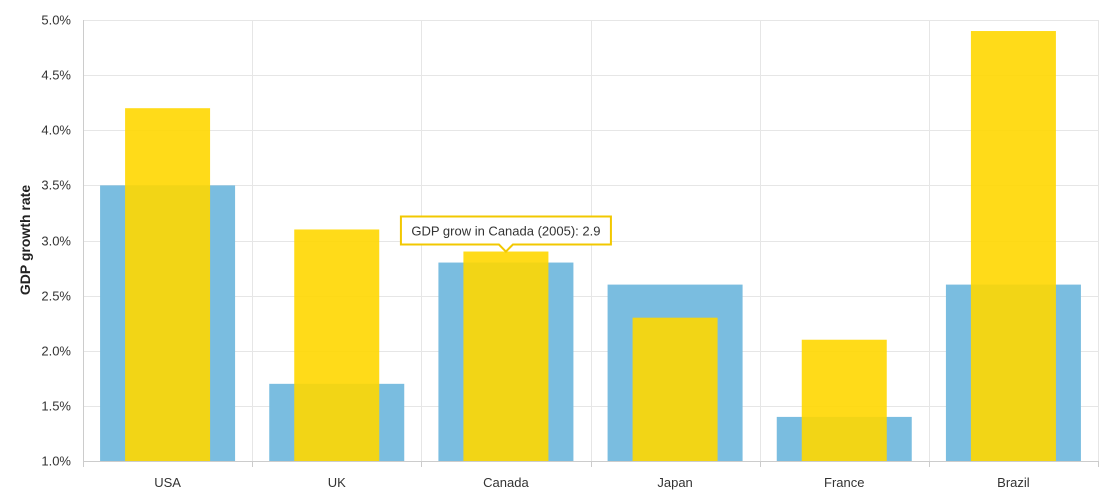 Image resolution: width=1120 pixels, height=500 pixels. What do you see at coordinates (56, 406) in the screenshot?
I see `y-tick-label: 1.5%` at bounding box center [56, 406].